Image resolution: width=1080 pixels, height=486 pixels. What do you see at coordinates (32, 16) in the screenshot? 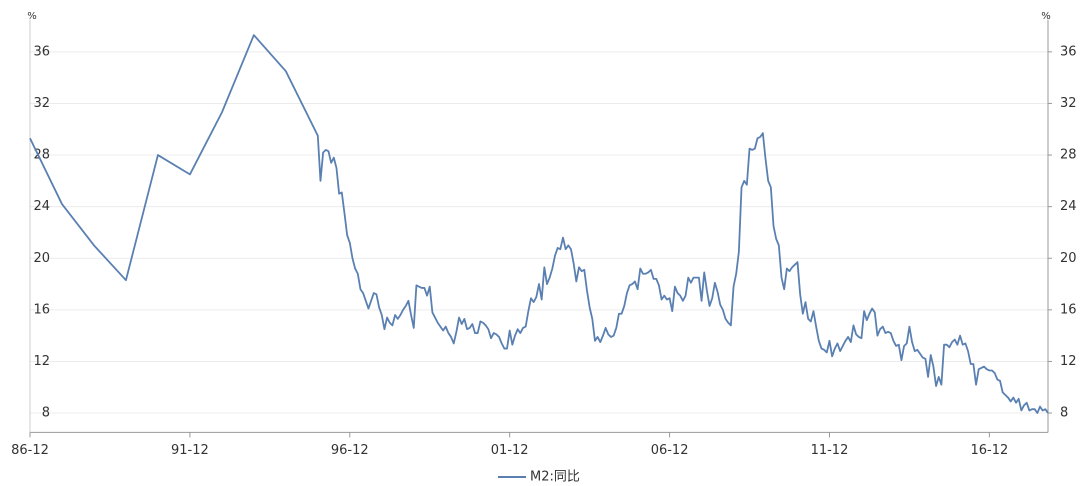
I see `y-unit: %` at bounding box center [32, 16].